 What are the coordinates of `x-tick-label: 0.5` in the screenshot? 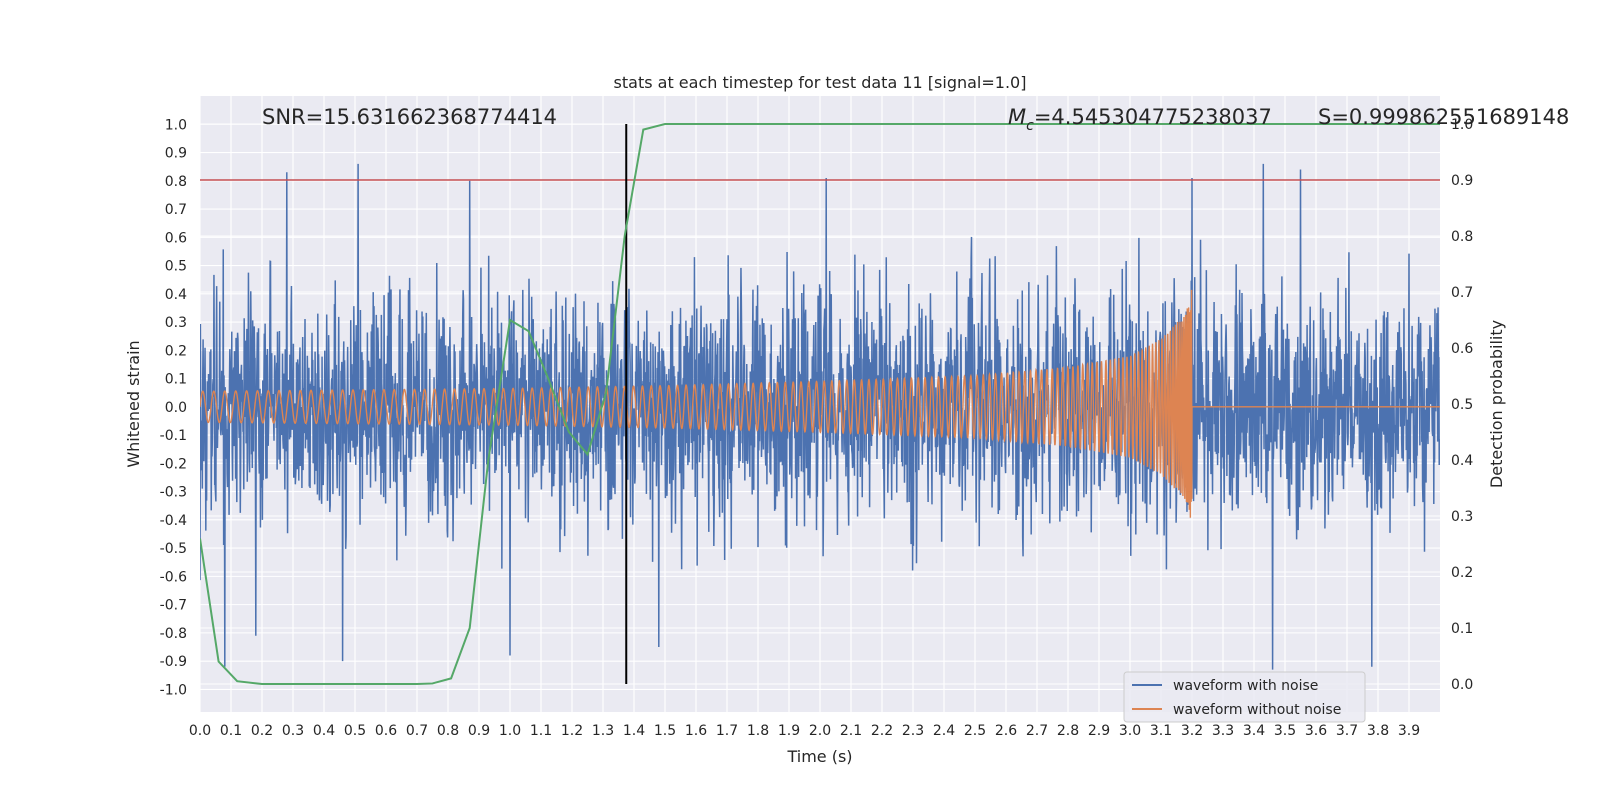 It's located at (355, 731).